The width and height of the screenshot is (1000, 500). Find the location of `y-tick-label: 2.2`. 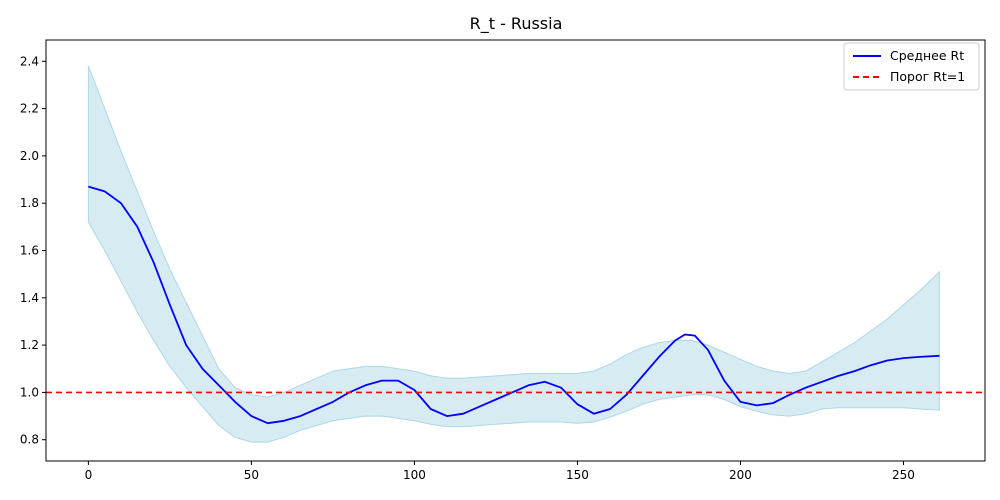

y-tick-label: 2.2 is located at coordinates (29, 109).